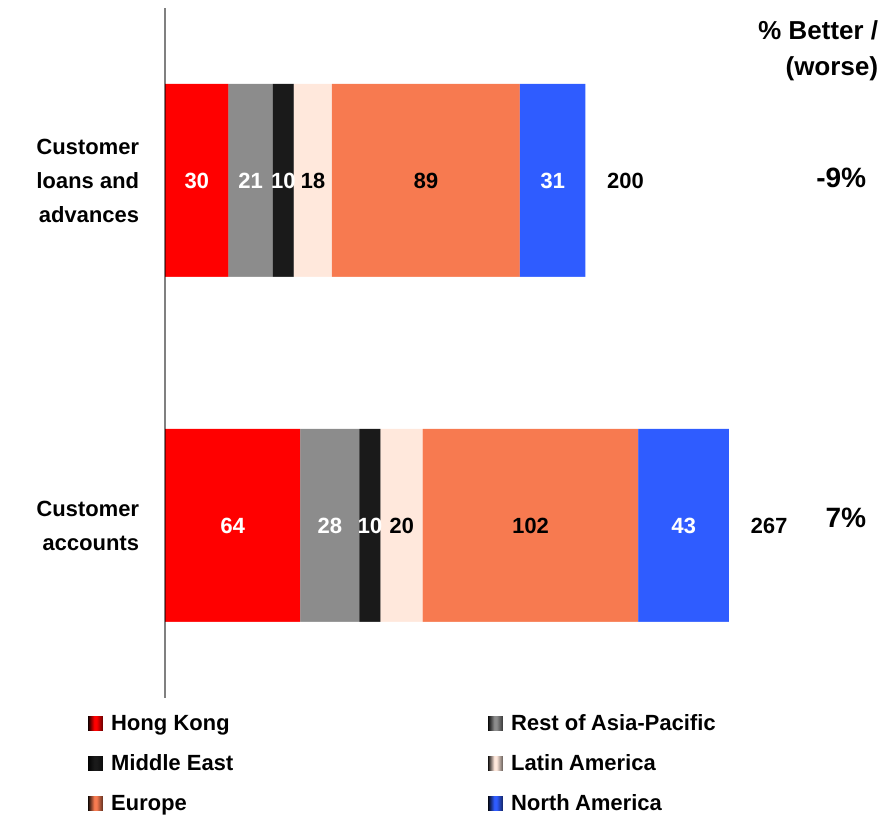 This screenshot has width=888, height=816. I want to click on text: 7%, so click(846, 518).